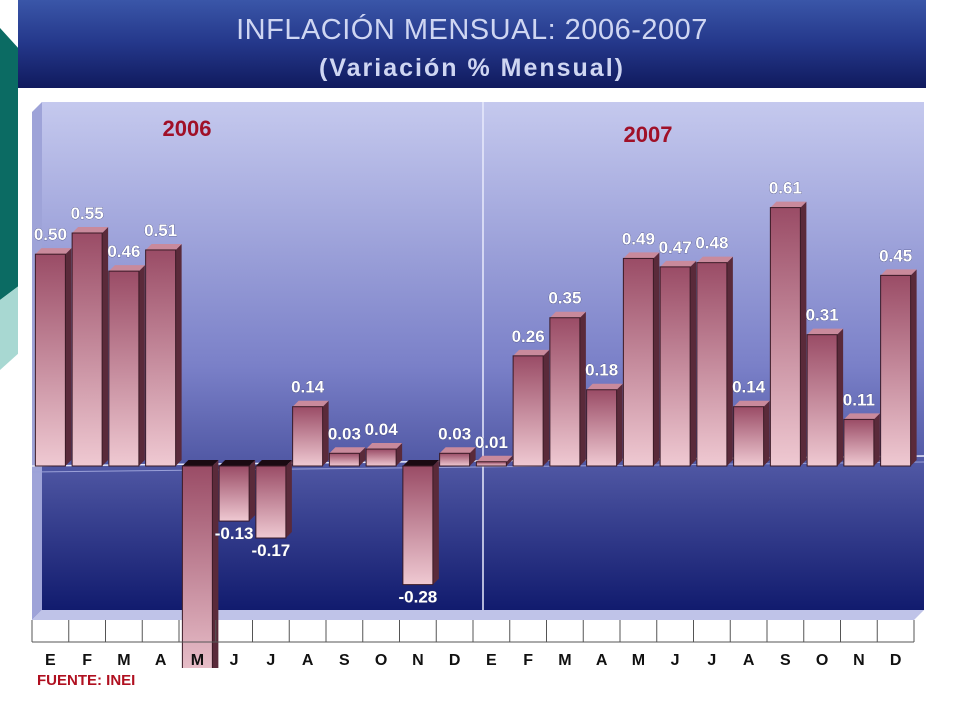  Describe the element at coordinates (271, 550) in the screenshot. I see `data-label: -0.17` at that location.